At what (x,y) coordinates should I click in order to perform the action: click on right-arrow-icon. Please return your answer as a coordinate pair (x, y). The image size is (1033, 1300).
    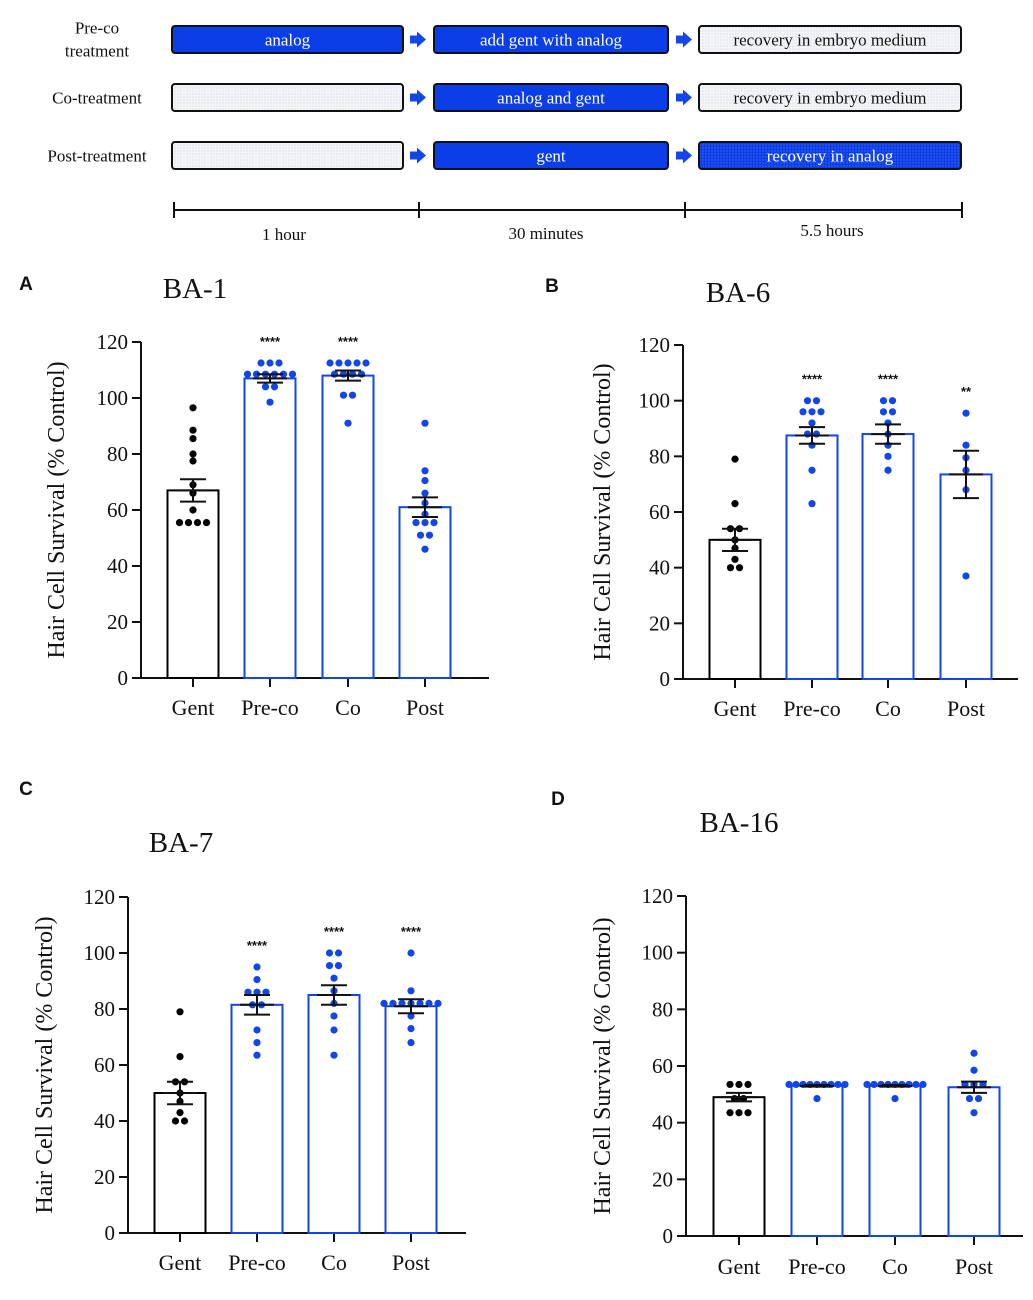
    Looking at the image, I should click on (684, 39).